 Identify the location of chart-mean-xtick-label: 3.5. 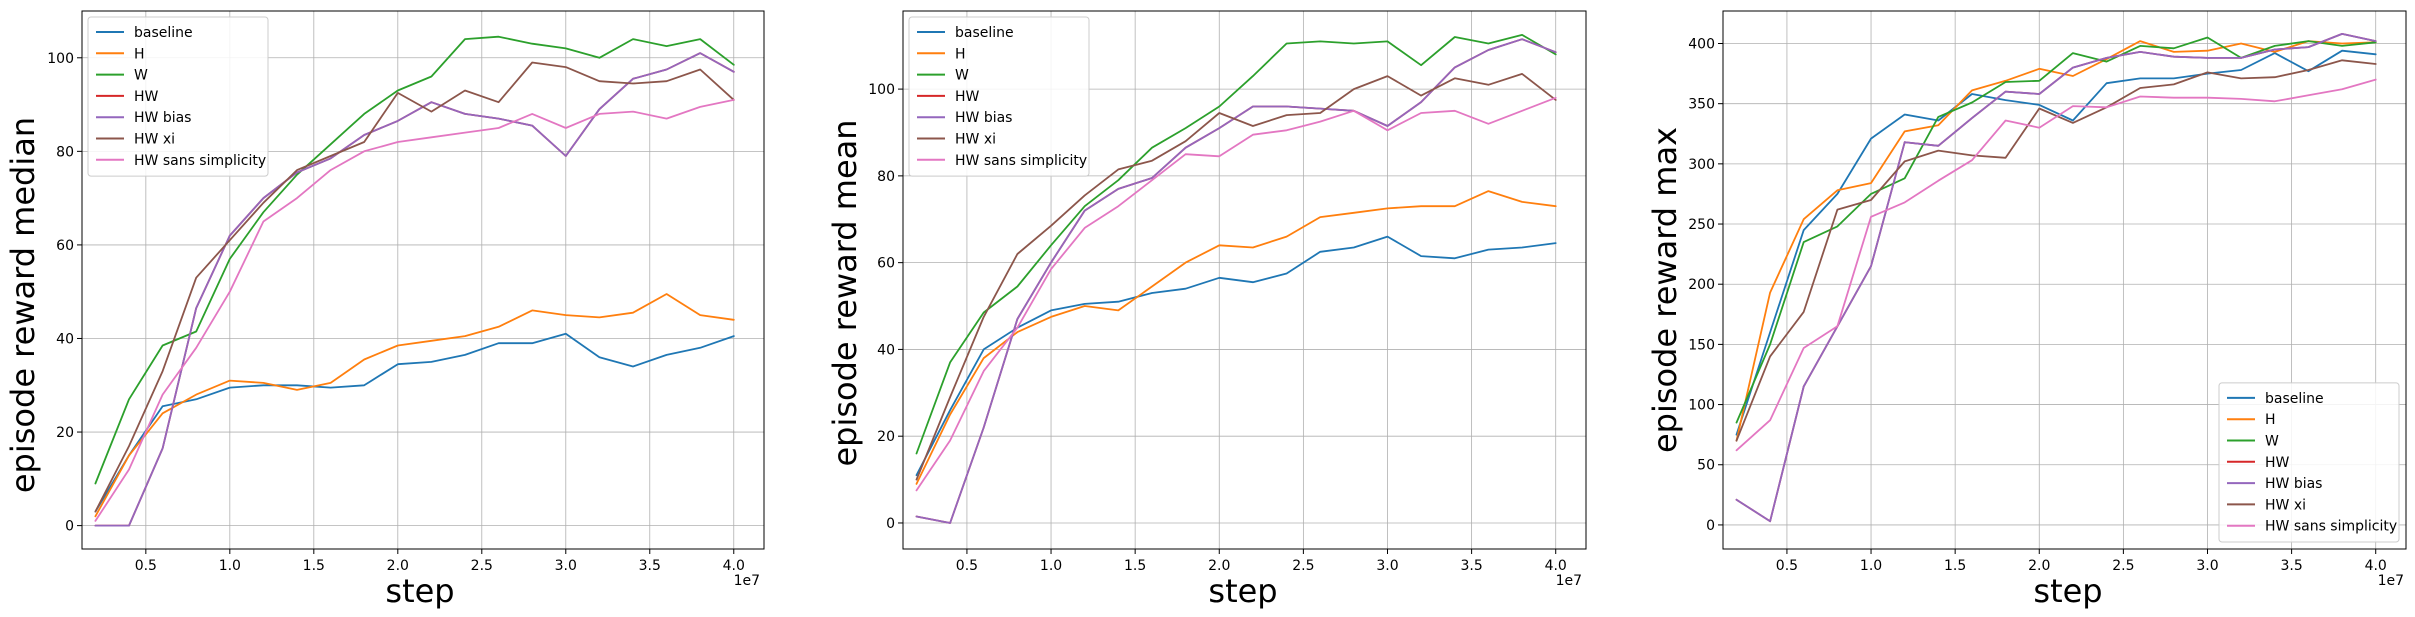
(1471, 566).